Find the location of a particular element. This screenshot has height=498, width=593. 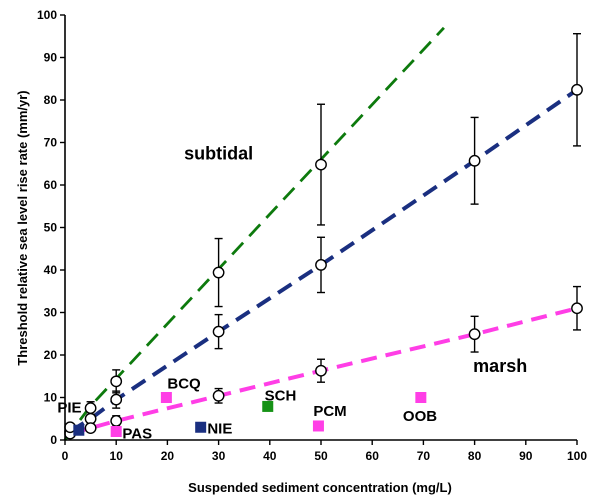

x-tick-label-80: 80 is located at coordinates (475, 456).